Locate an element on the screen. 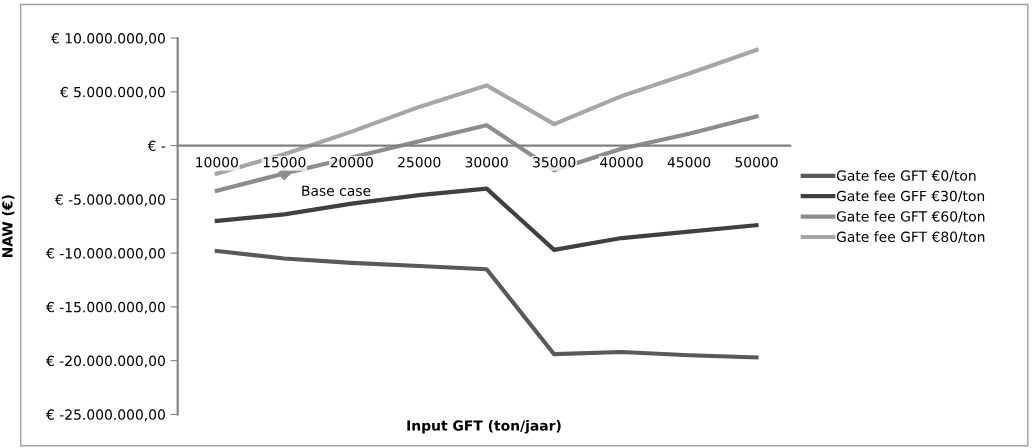 This screenshot has width=1033, height=448. x-axis-title: Input GFT (ton/jaar) is located at coordinates (484, 427).